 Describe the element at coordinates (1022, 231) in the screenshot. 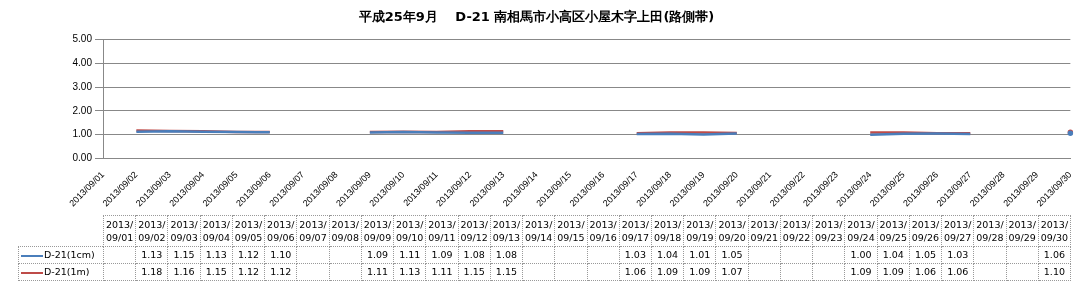

I see `category-label: 2013/09/29` at that location.